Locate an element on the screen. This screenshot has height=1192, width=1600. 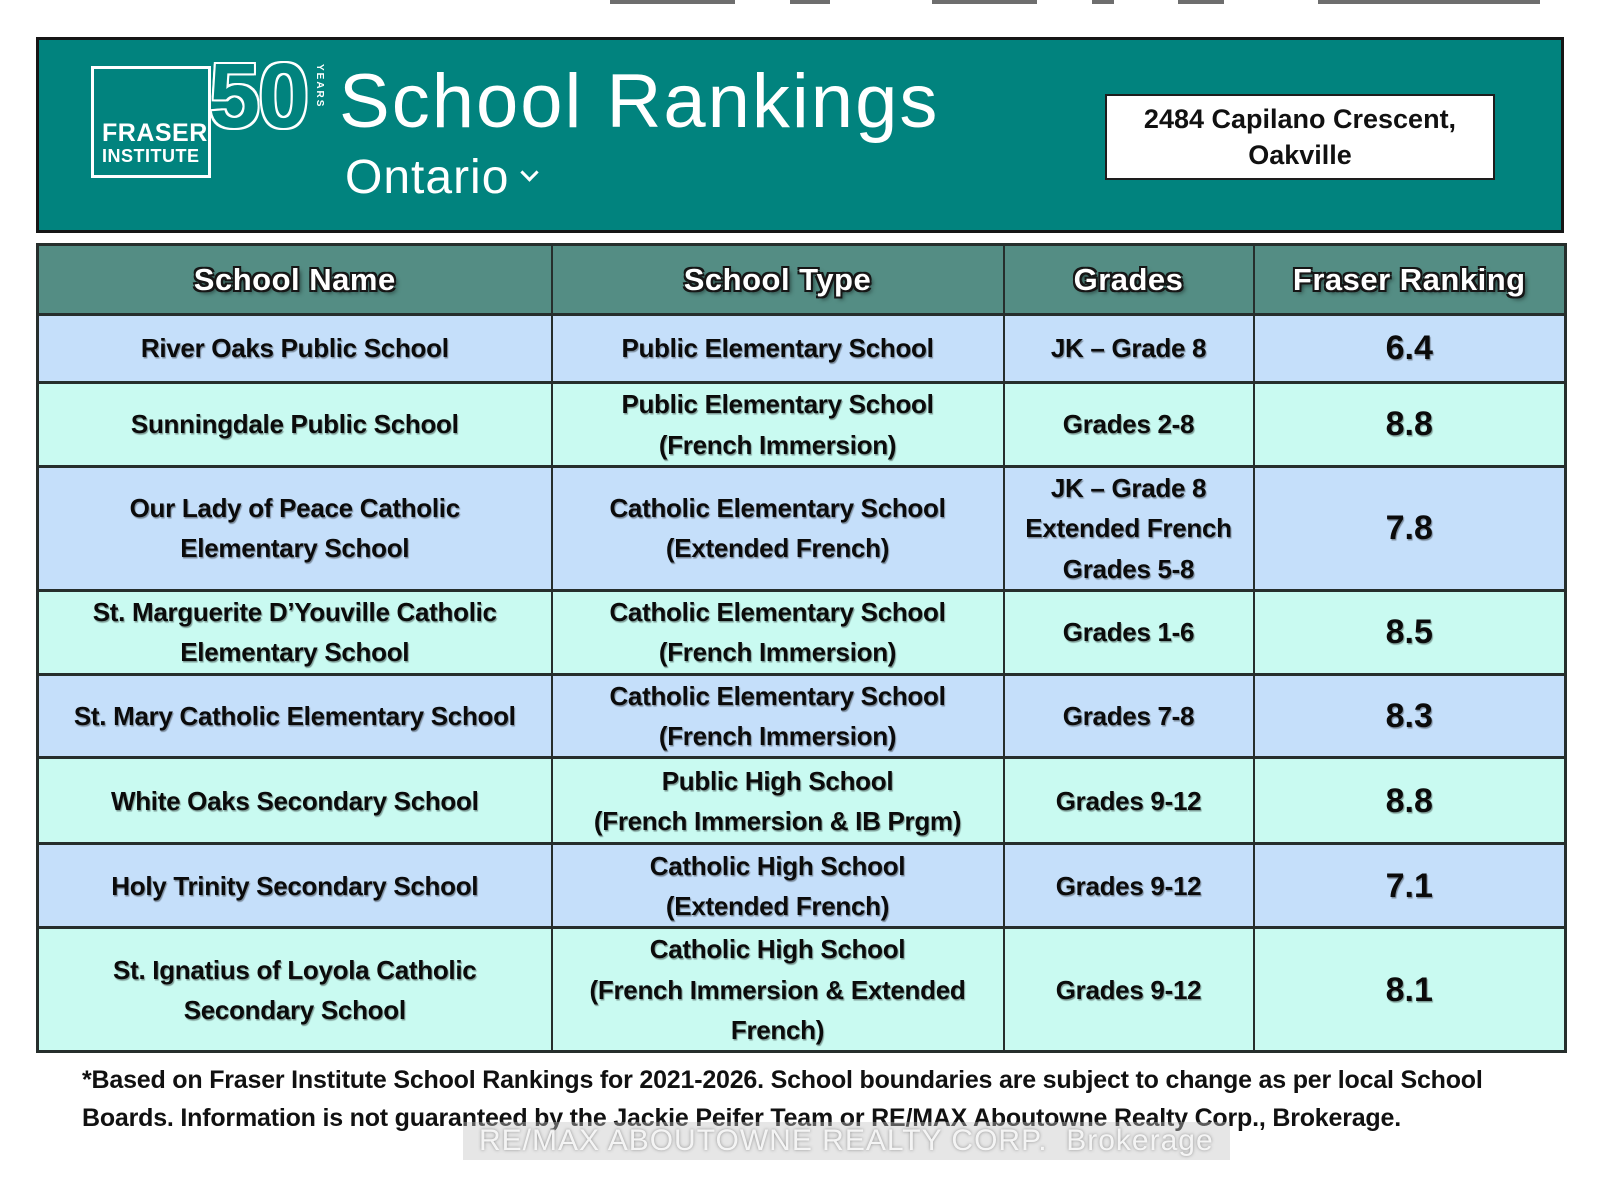
fraser-institute-logo-box: FRASER INSTITUTE is located at coordinates (151, 122).